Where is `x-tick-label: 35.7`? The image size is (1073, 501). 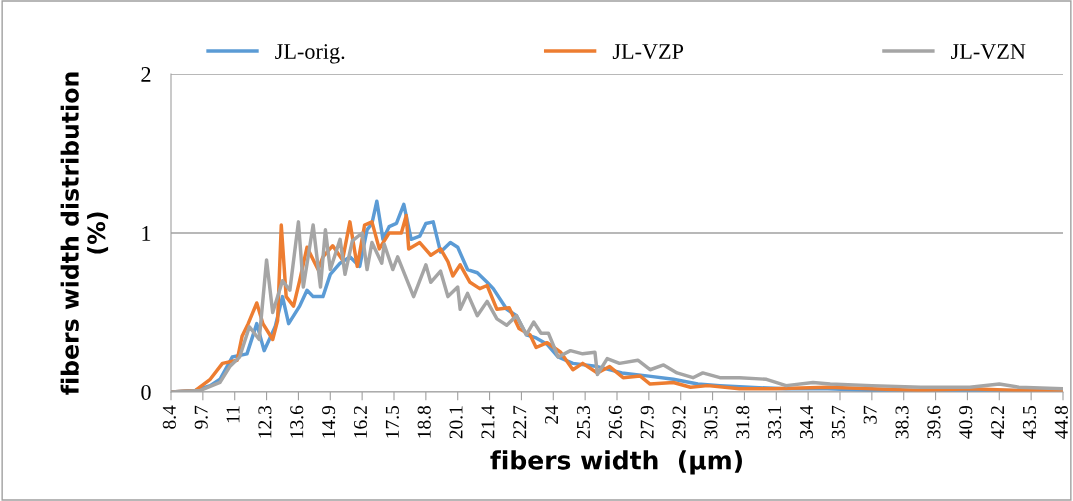 x-tick-label: 35.7 is located at coordinates (838, 422).